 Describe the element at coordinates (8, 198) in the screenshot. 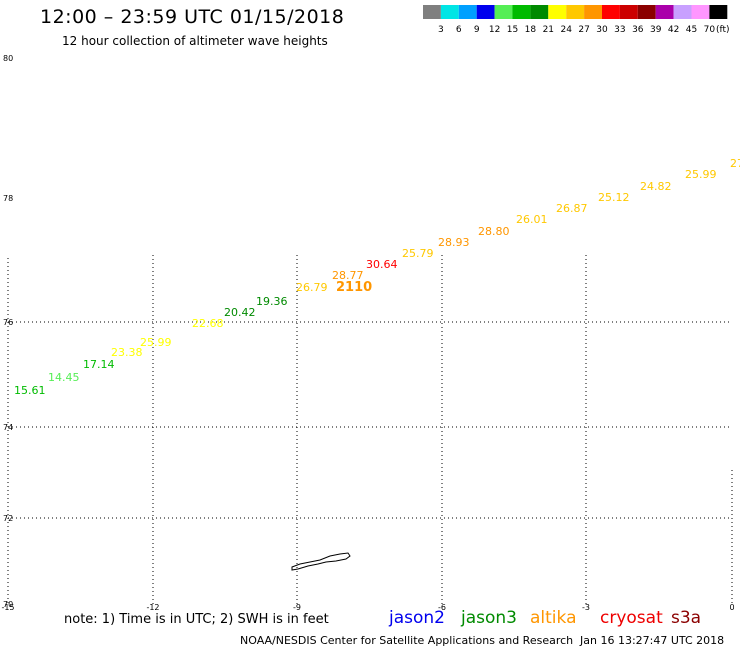

I see `latitude-label: 78` at that location.